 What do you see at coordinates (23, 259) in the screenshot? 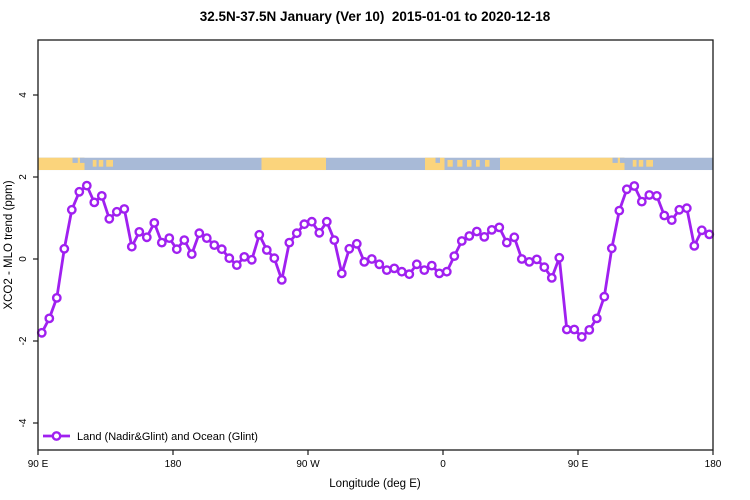
I see `y-tick-label: 0` at bounding box center [23, 259].